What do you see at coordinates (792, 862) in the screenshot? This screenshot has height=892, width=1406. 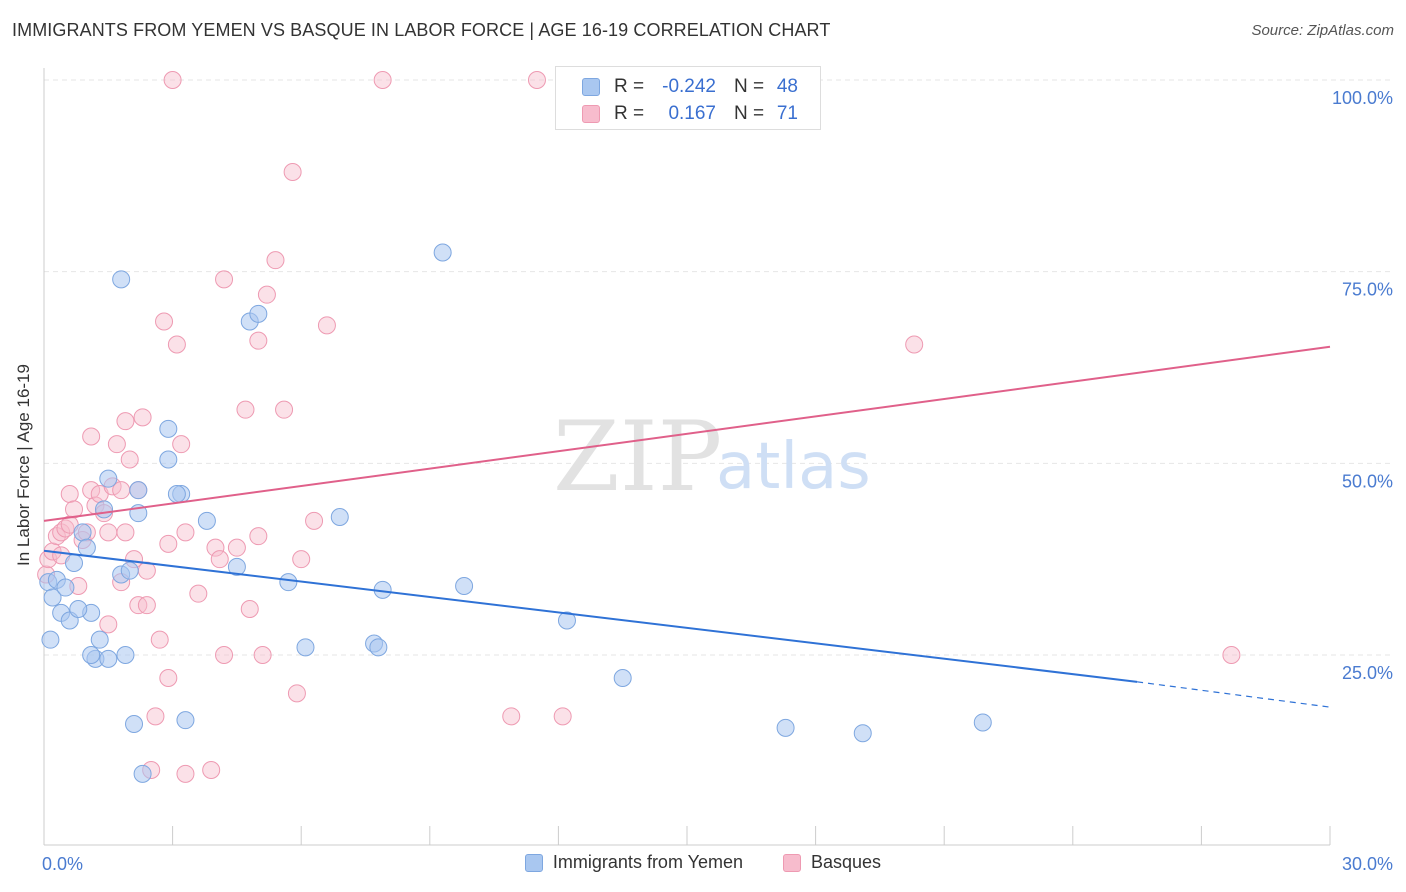 I see `legend-swatch-basques` at bounding box center [792, 862].